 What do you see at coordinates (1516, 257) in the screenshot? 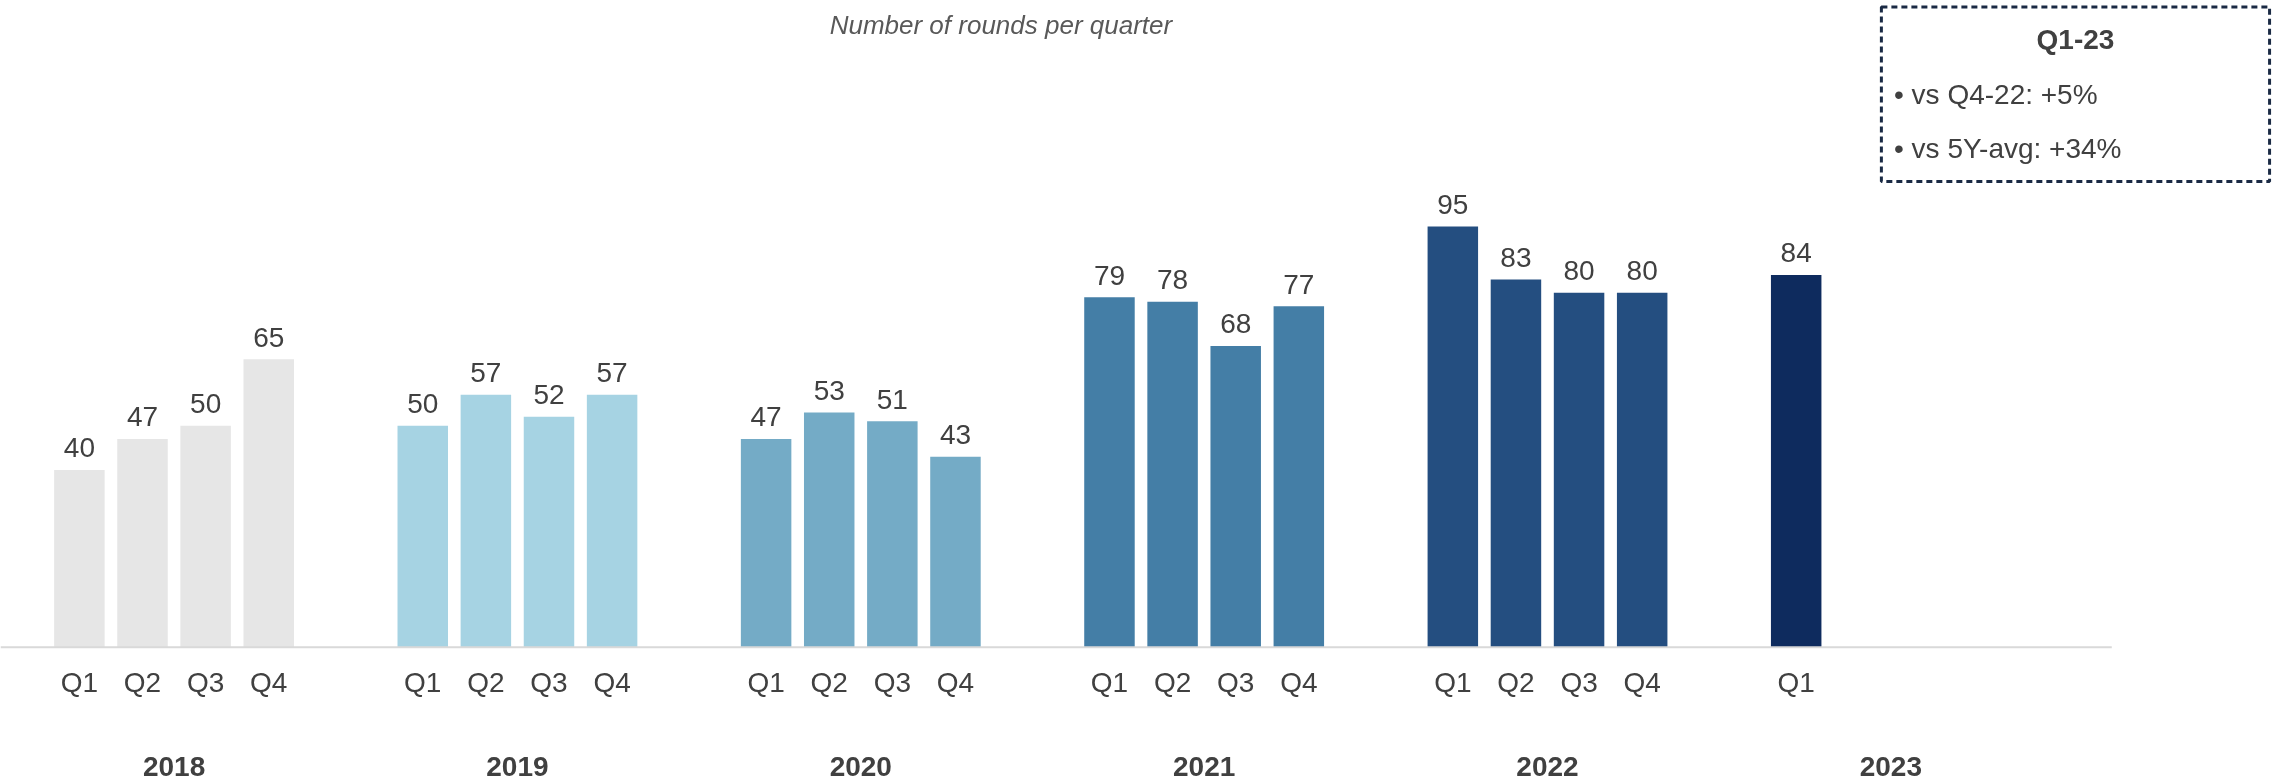
I see `data-label: 83` at bounding box center [1516, 257].